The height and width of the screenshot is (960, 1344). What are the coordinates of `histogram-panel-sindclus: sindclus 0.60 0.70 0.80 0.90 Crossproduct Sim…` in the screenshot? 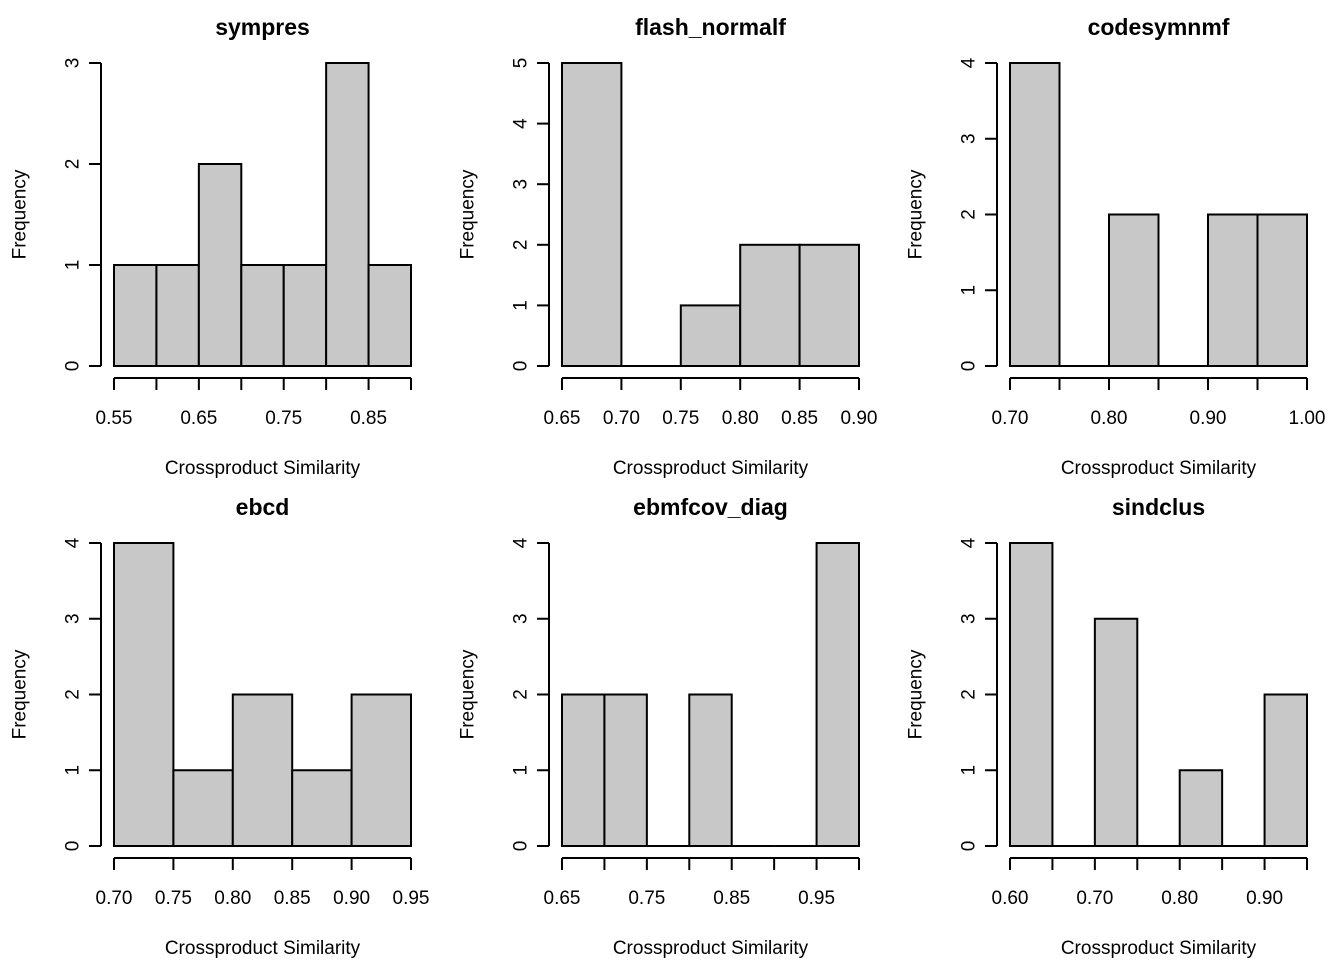 It's located at (1107, 726).